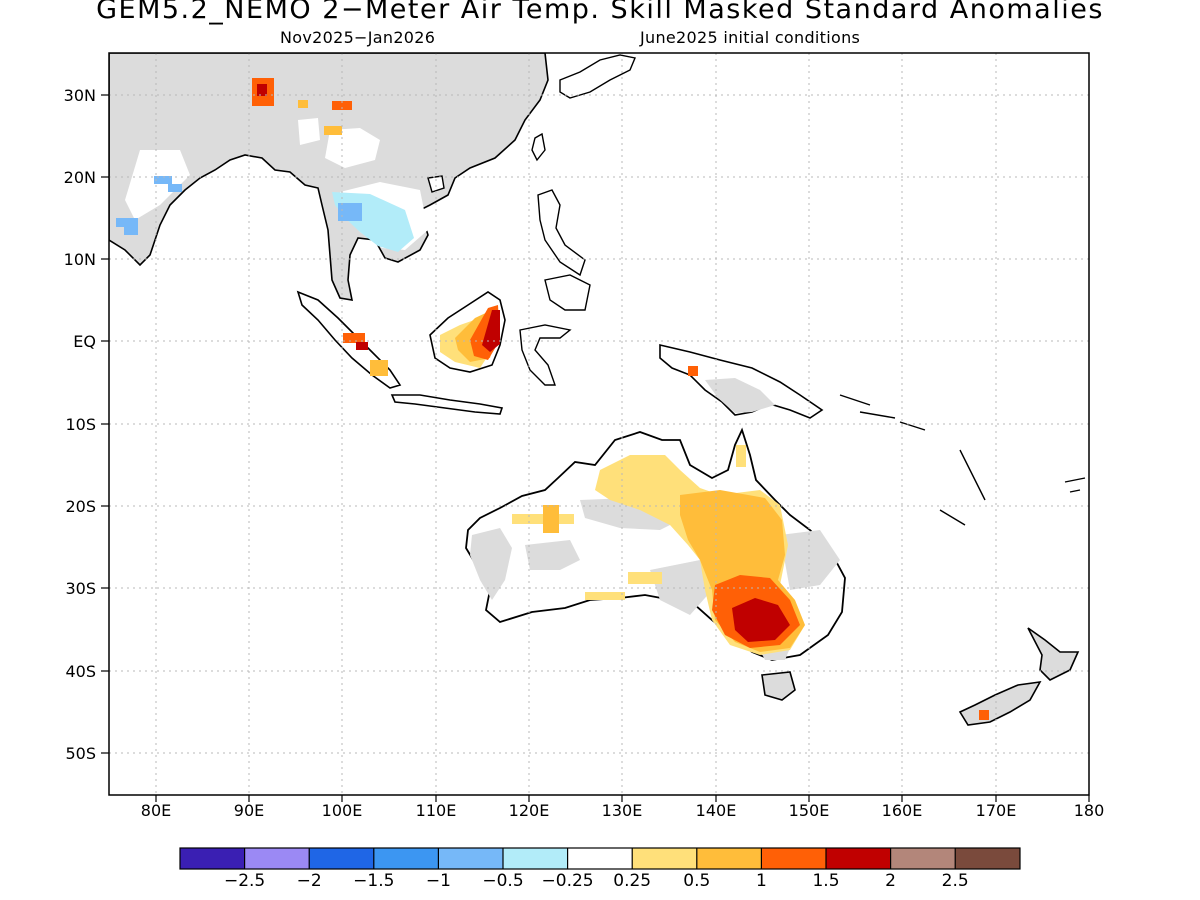  What do you see at coordinates (716, 810) in the screenshot?
I see `lon-label-140e: 140E` at bounding box center [716, 810].